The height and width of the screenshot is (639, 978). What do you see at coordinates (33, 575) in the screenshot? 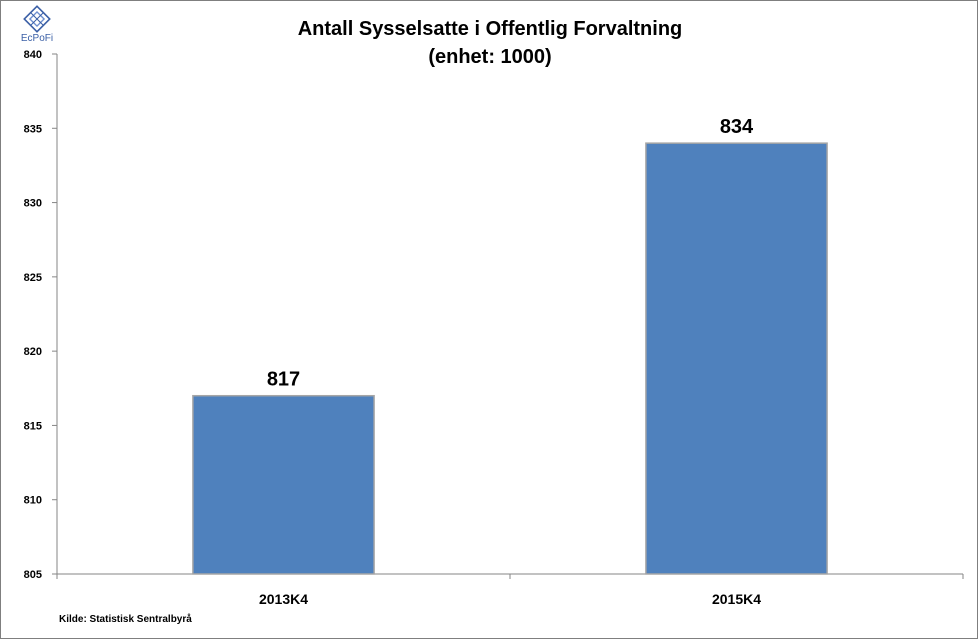
I see `y-tick-label: 805` at bounding box center [33, 575].